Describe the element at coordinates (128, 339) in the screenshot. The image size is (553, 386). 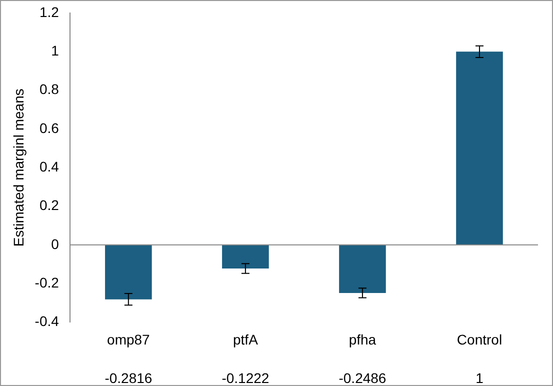
I see `x-tick-label: omp87` at that location.